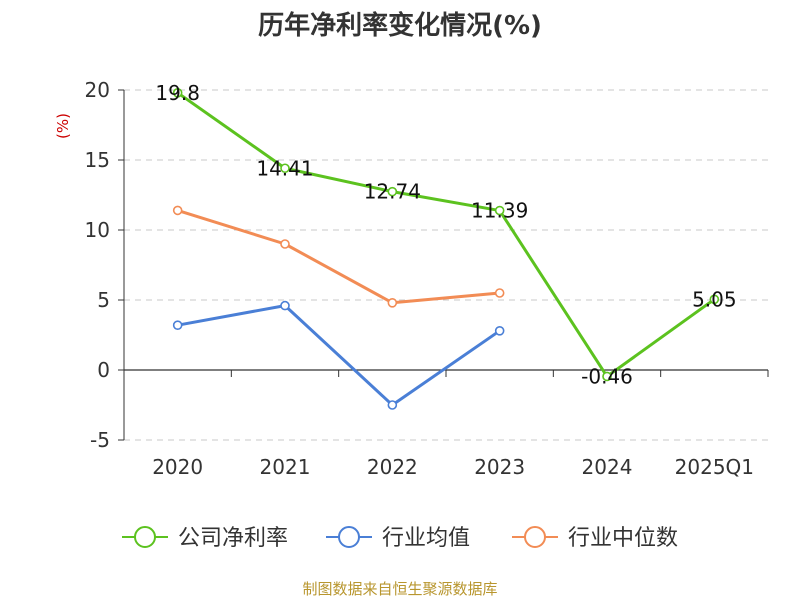 This screenshot has height=600, width=800. I want to click on data-label: 11.39, so click(499, 211).